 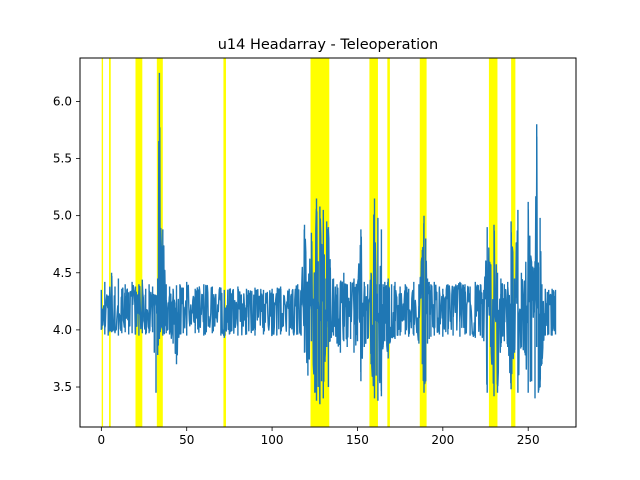 What do you see at coordinates (186, 440) in the screenshot?
I see `x-tick-label: 50` at bounding box center [186, 440].